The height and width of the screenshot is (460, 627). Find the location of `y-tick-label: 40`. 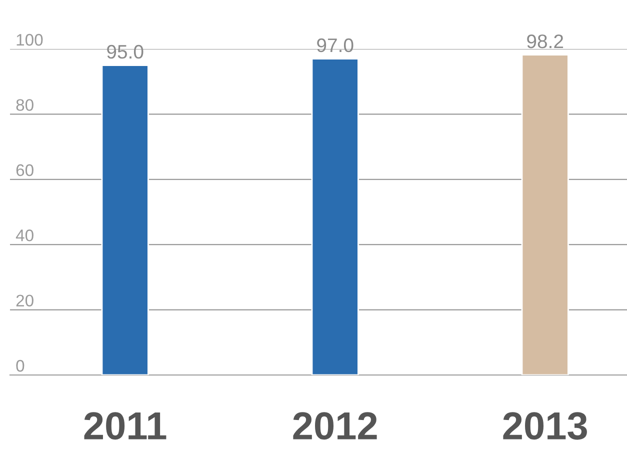

y-tick-label: 40 is located at coordinates (25, 236).